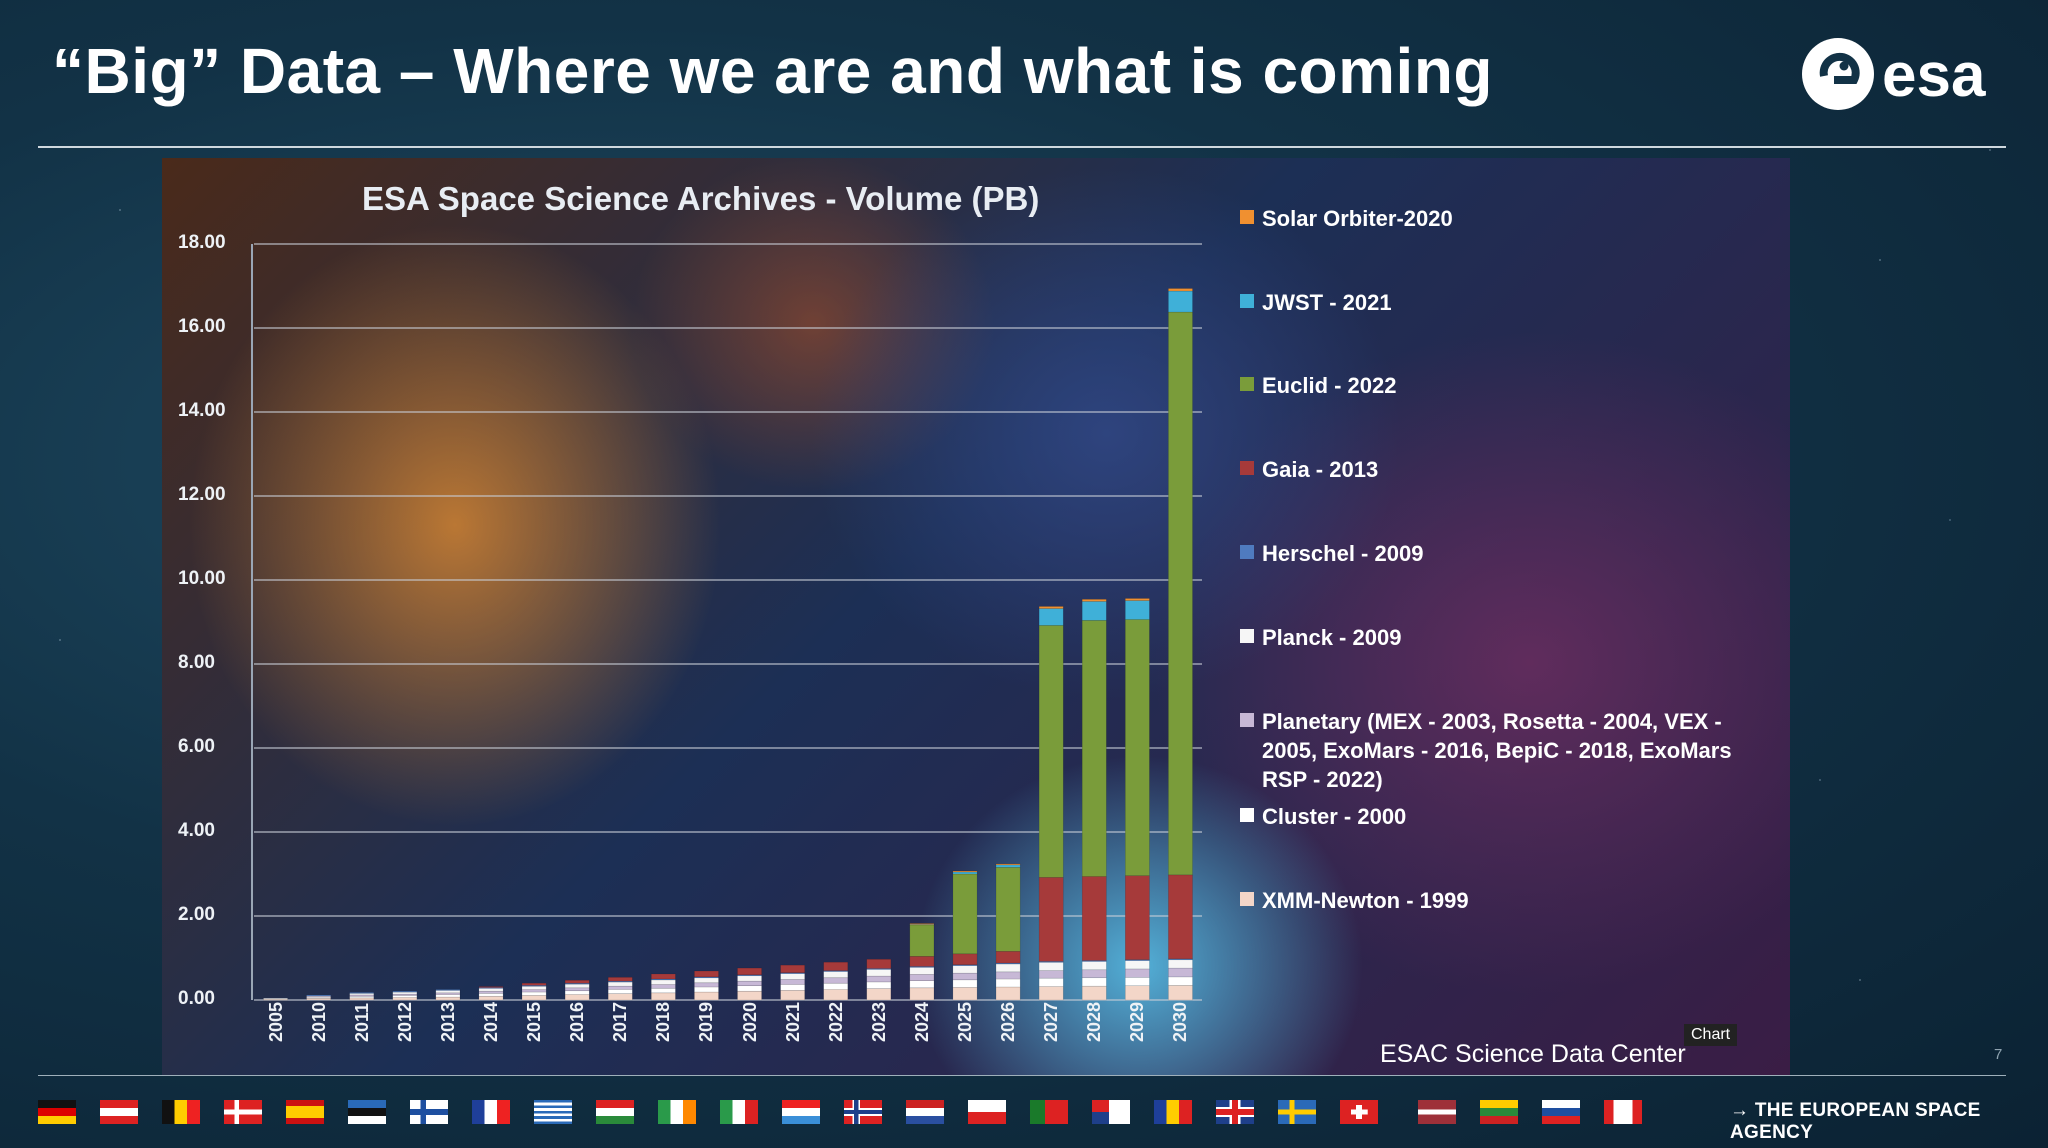 The height and width of the screenshot is (1148, 2048). What do you see at coordinates (863, 1112) in the screenshot?
I see `norway-flag-icon` at bounding box center [863, 1112].